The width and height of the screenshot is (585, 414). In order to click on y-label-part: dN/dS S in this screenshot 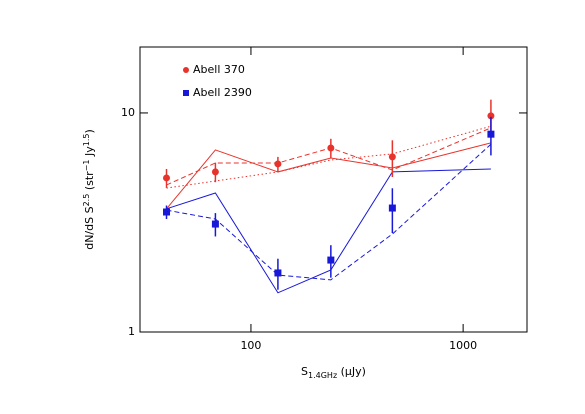, I will do `click(89, 227)`.